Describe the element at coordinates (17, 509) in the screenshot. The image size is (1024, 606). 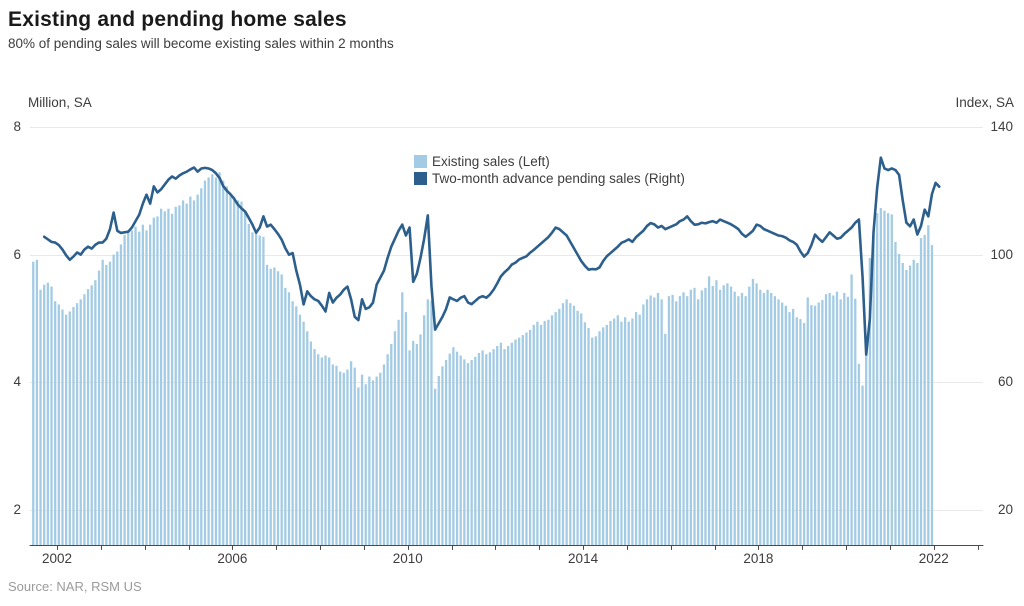
I see `left-axis-tick-label: 2` at that location.